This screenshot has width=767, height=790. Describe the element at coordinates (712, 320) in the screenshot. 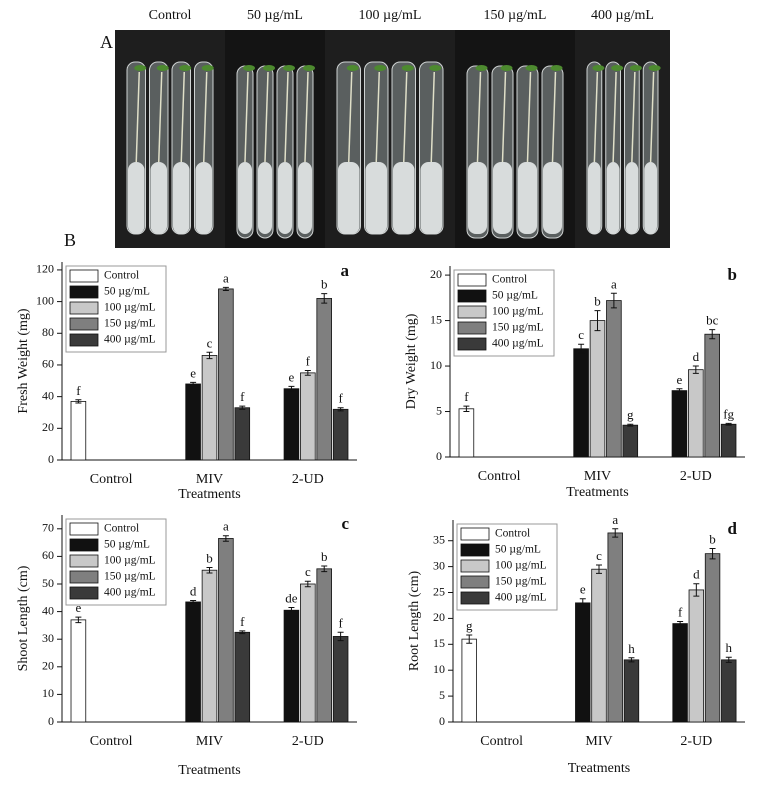

I see `significance-letter: bc` at that location.